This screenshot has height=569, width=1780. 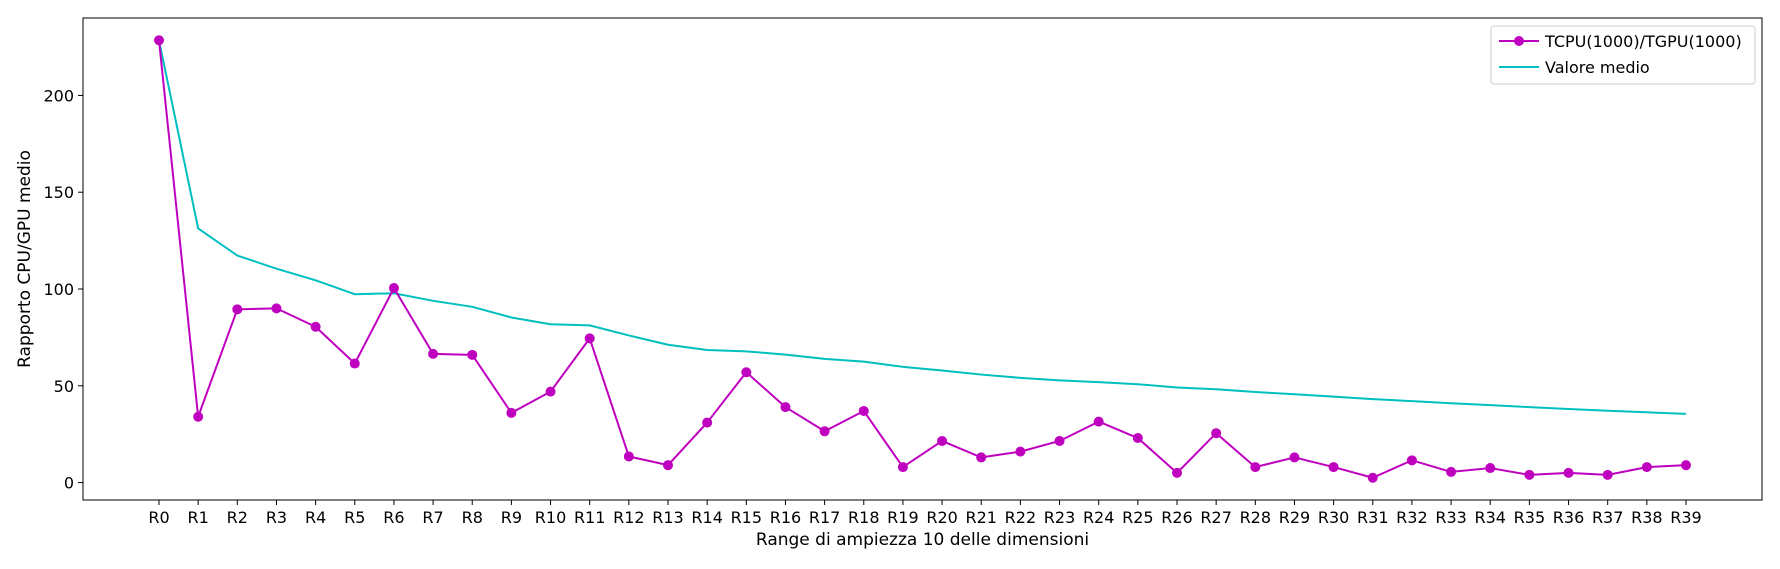 What do you see at coordinates (1450, 517) in the screenshot?
I see `x-tick-label: R33` at bounding box center [1450, 517].